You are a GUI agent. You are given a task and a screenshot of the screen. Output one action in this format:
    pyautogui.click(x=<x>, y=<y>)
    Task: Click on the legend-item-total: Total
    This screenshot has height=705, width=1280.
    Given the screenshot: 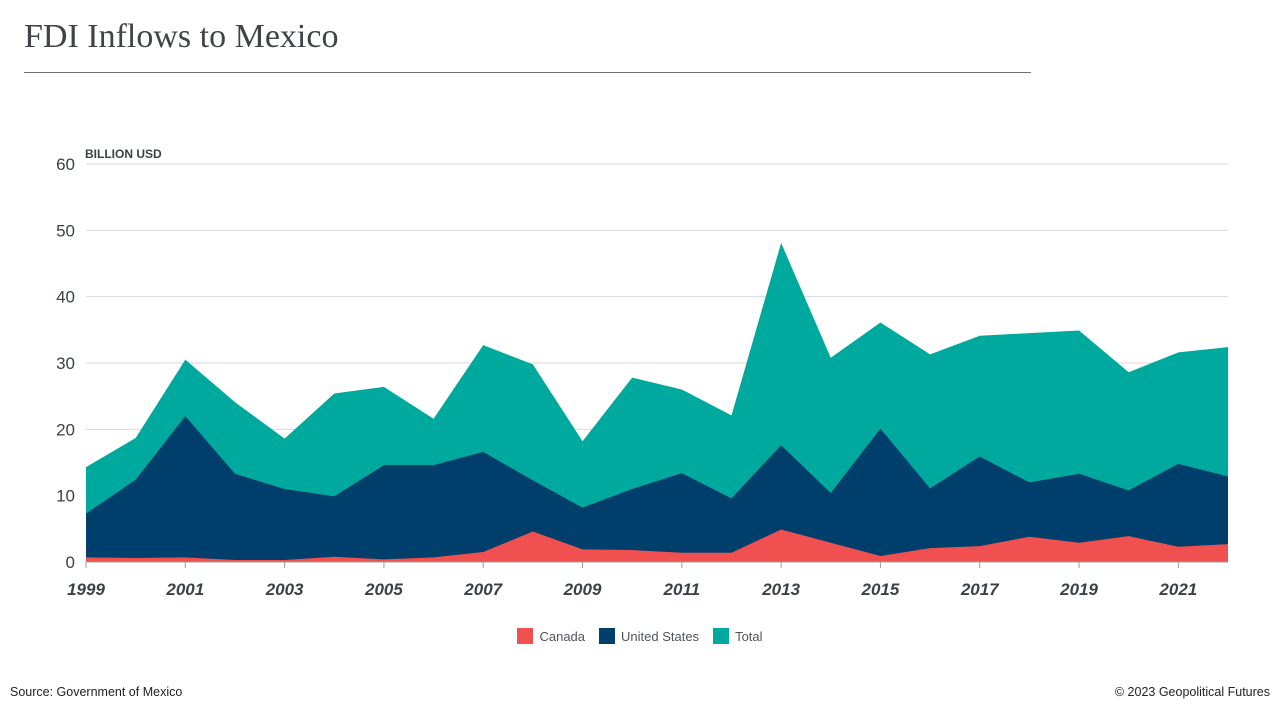 What is the action you would take?
    pyautogui.click(x=738, y=636)
    